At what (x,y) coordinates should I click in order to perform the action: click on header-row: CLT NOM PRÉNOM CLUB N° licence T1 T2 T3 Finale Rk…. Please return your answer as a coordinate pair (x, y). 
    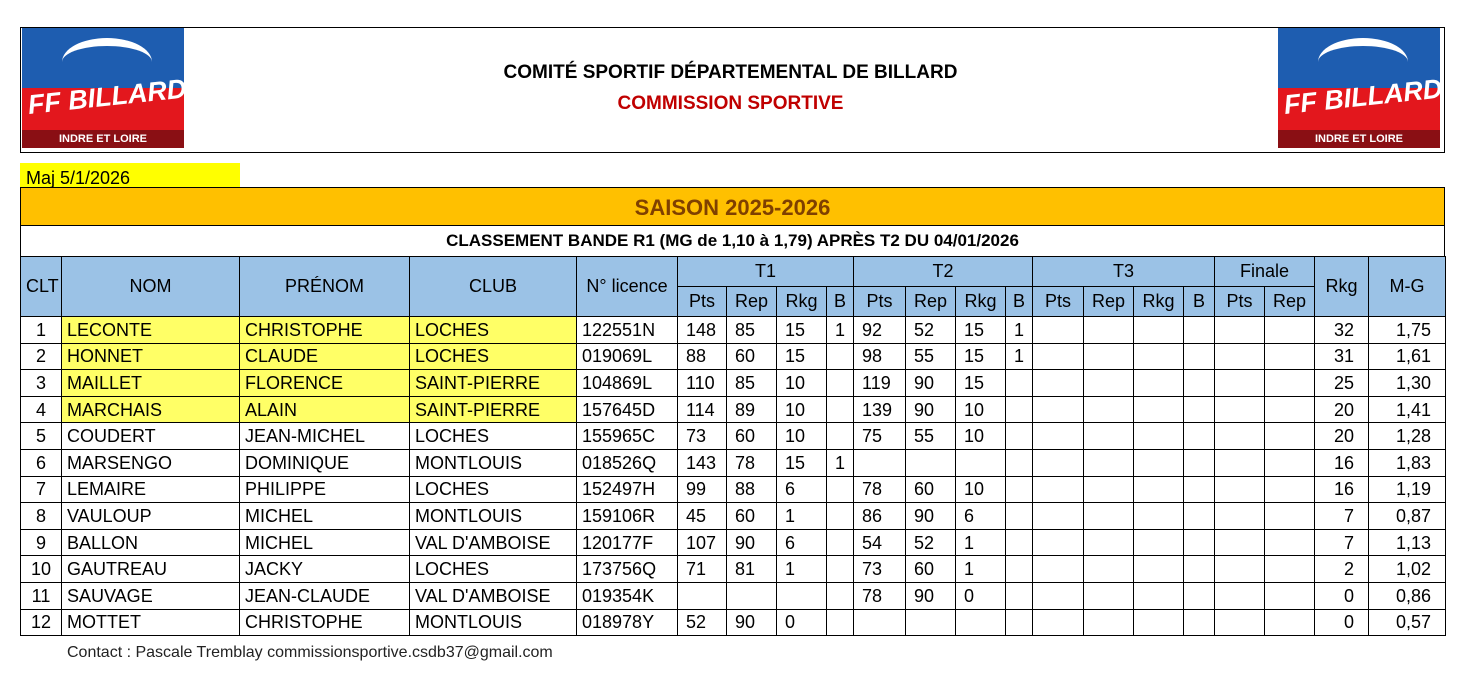
    Looking at the image, I should click on (733, 286).